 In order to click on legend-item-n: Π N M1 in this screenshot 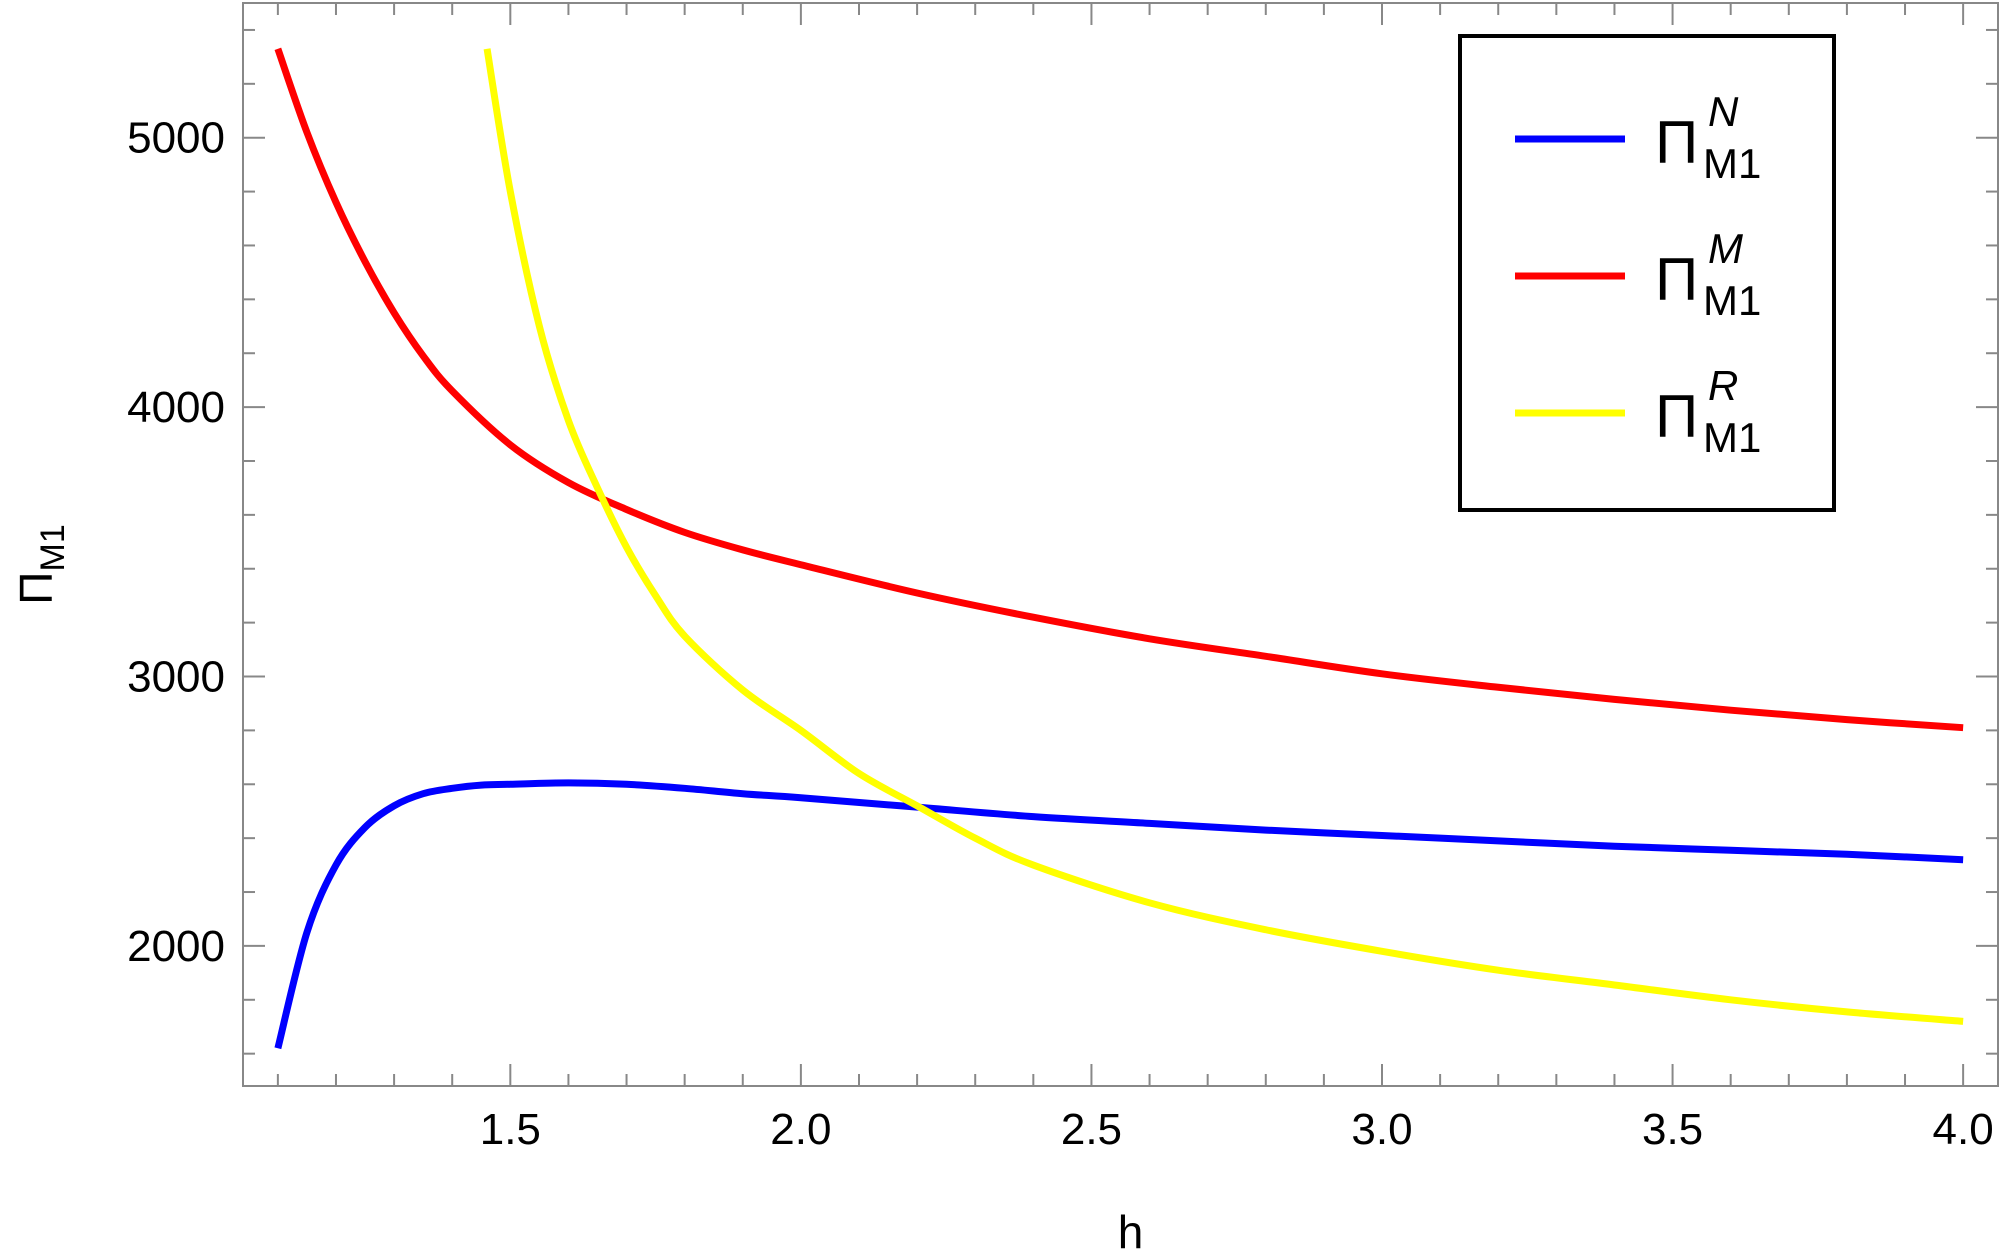, I will do `click(1638, 137)`.